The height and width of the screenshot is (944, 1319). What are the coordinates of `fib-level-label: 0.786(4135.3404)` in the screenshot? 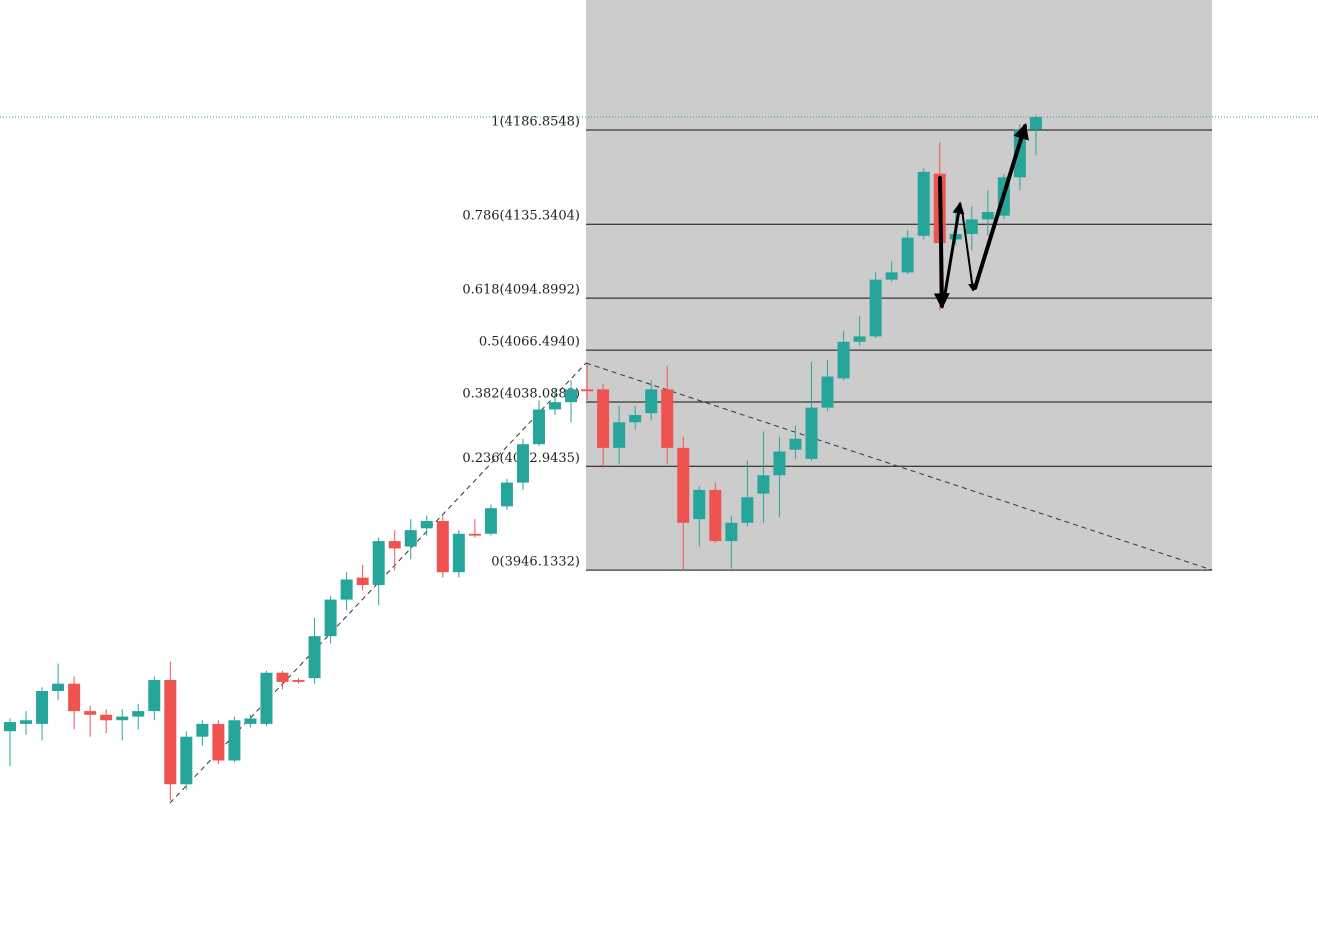 It's located at (521, 216).